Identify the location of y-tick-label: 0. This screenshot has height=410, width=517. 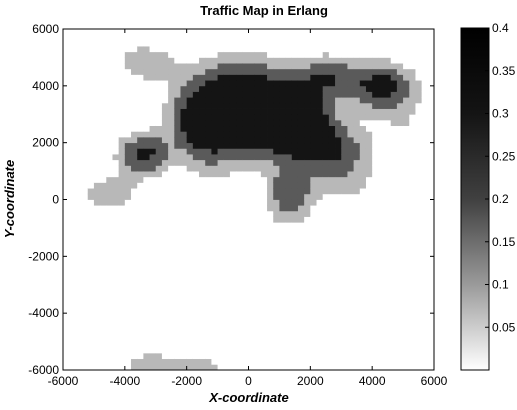
(55, 200).